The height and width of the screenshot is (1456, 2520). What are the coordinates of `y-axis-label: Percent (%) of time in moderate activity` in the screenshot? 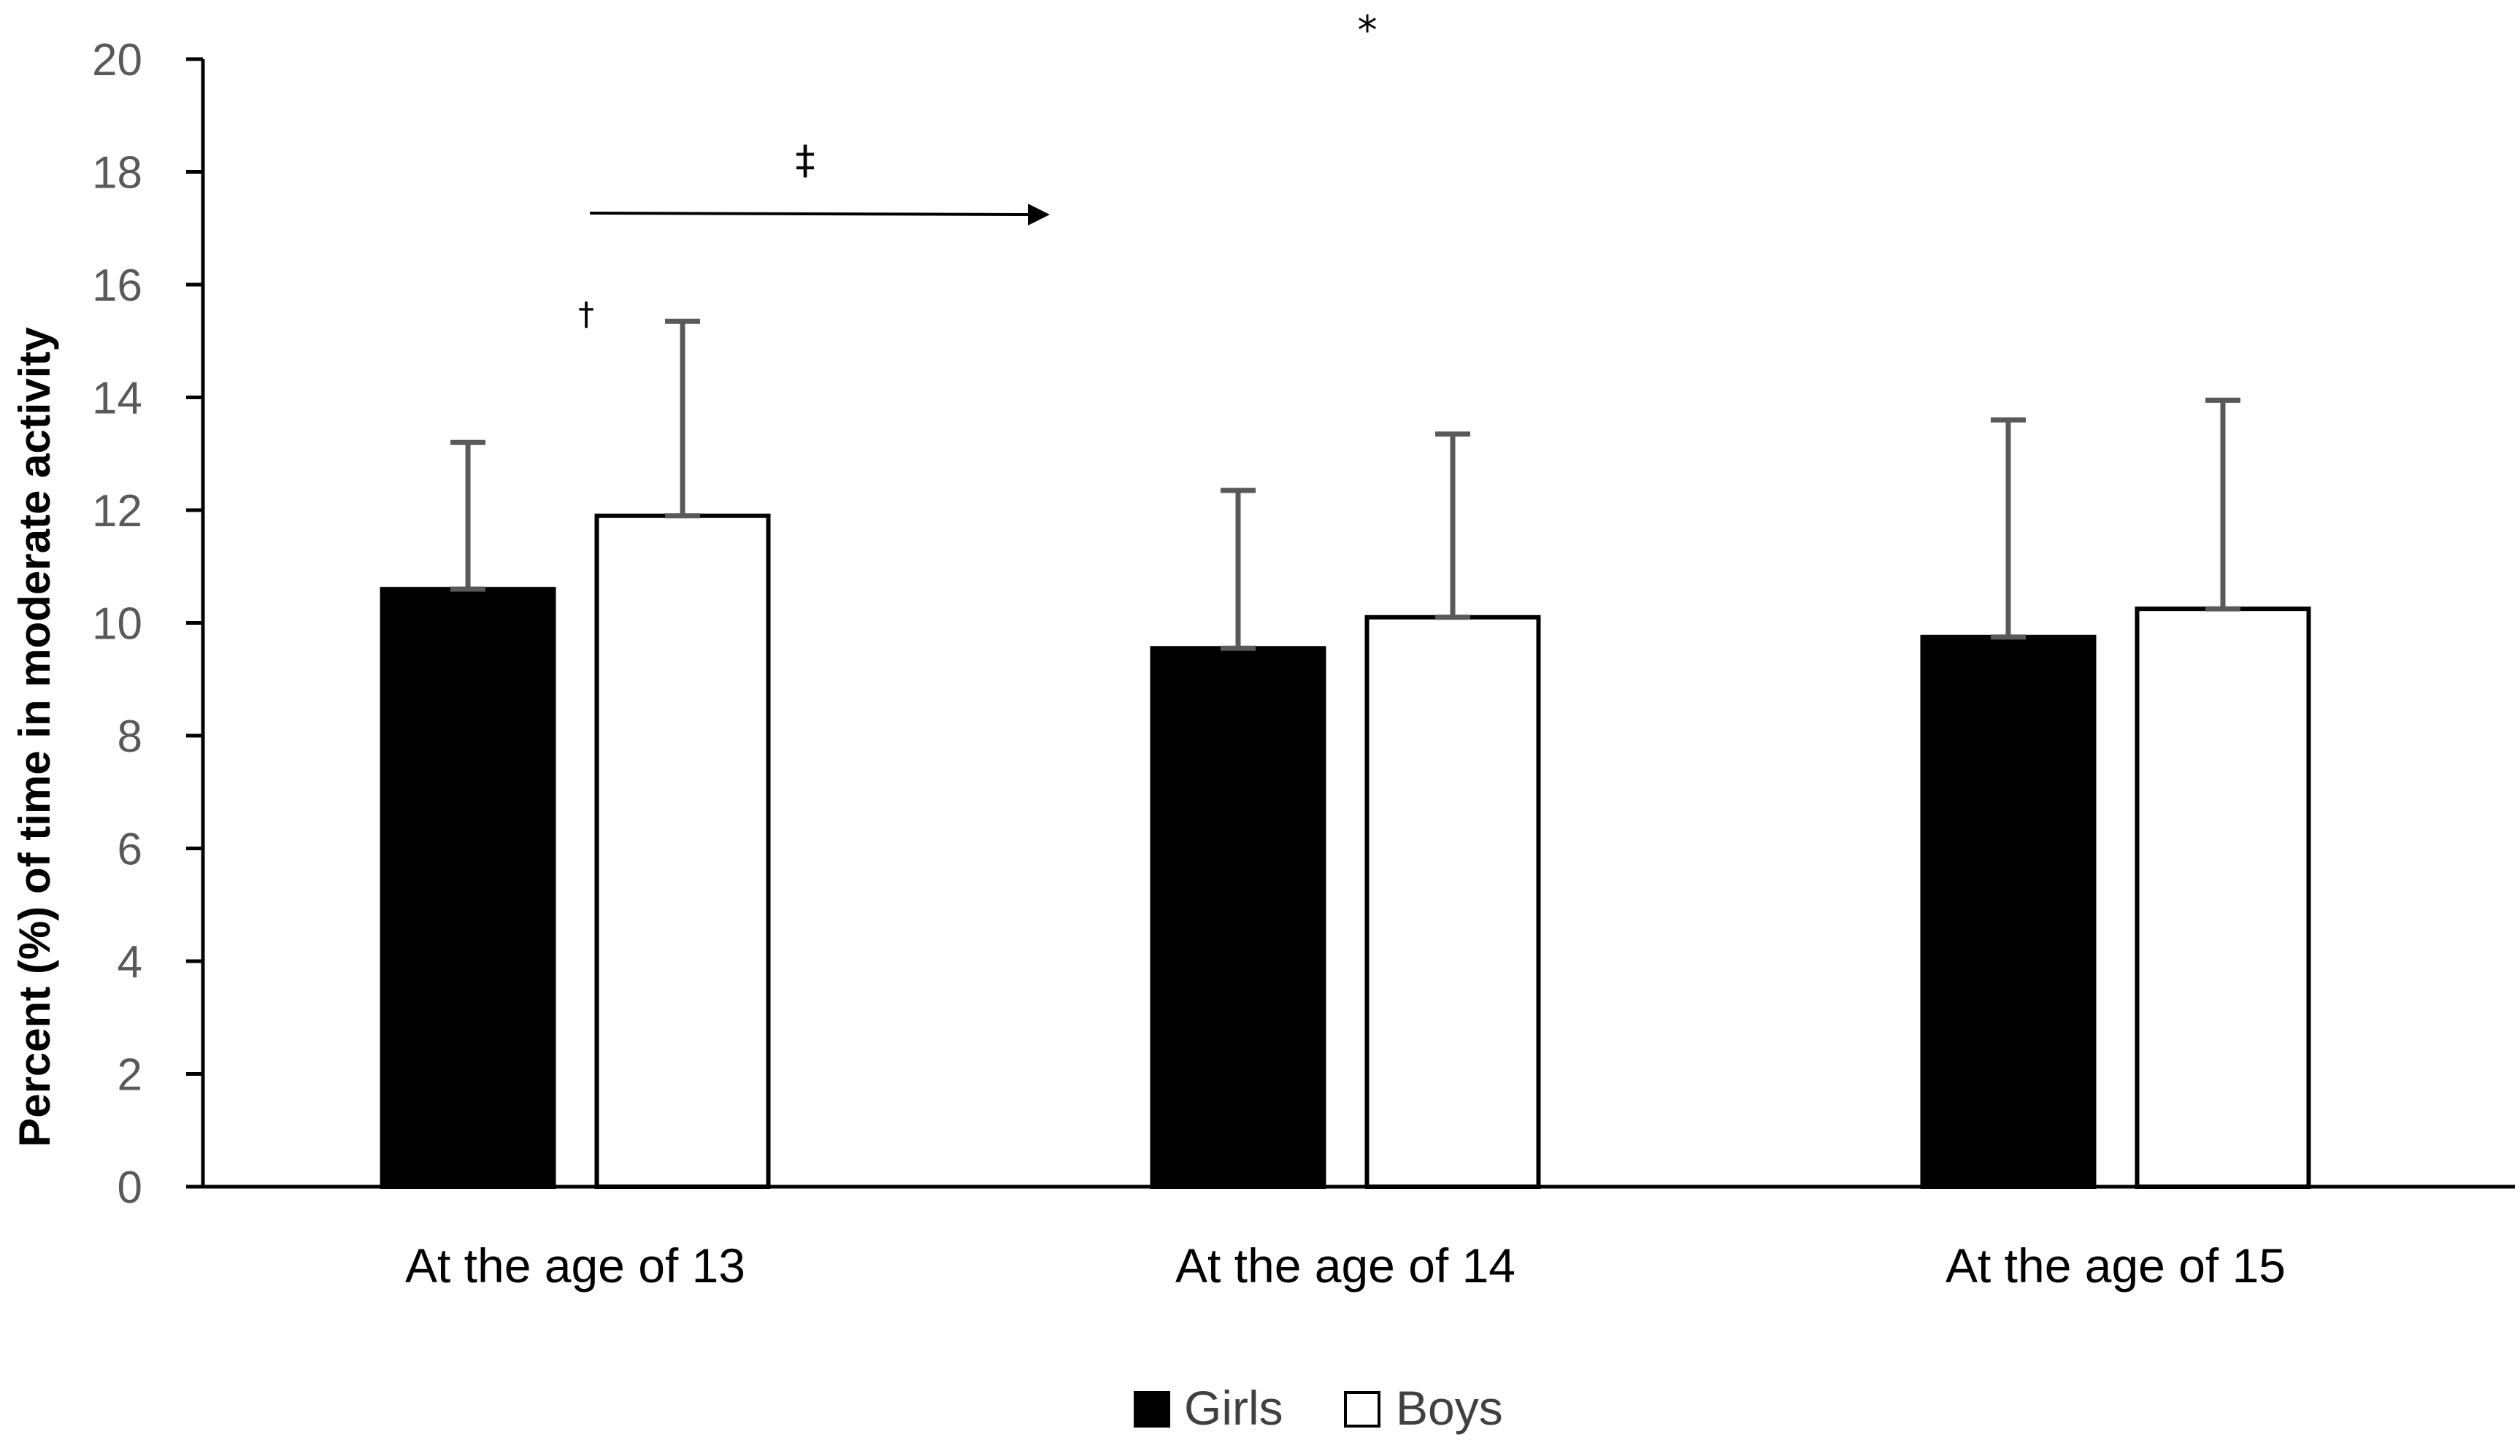 It's located at (34, 737).